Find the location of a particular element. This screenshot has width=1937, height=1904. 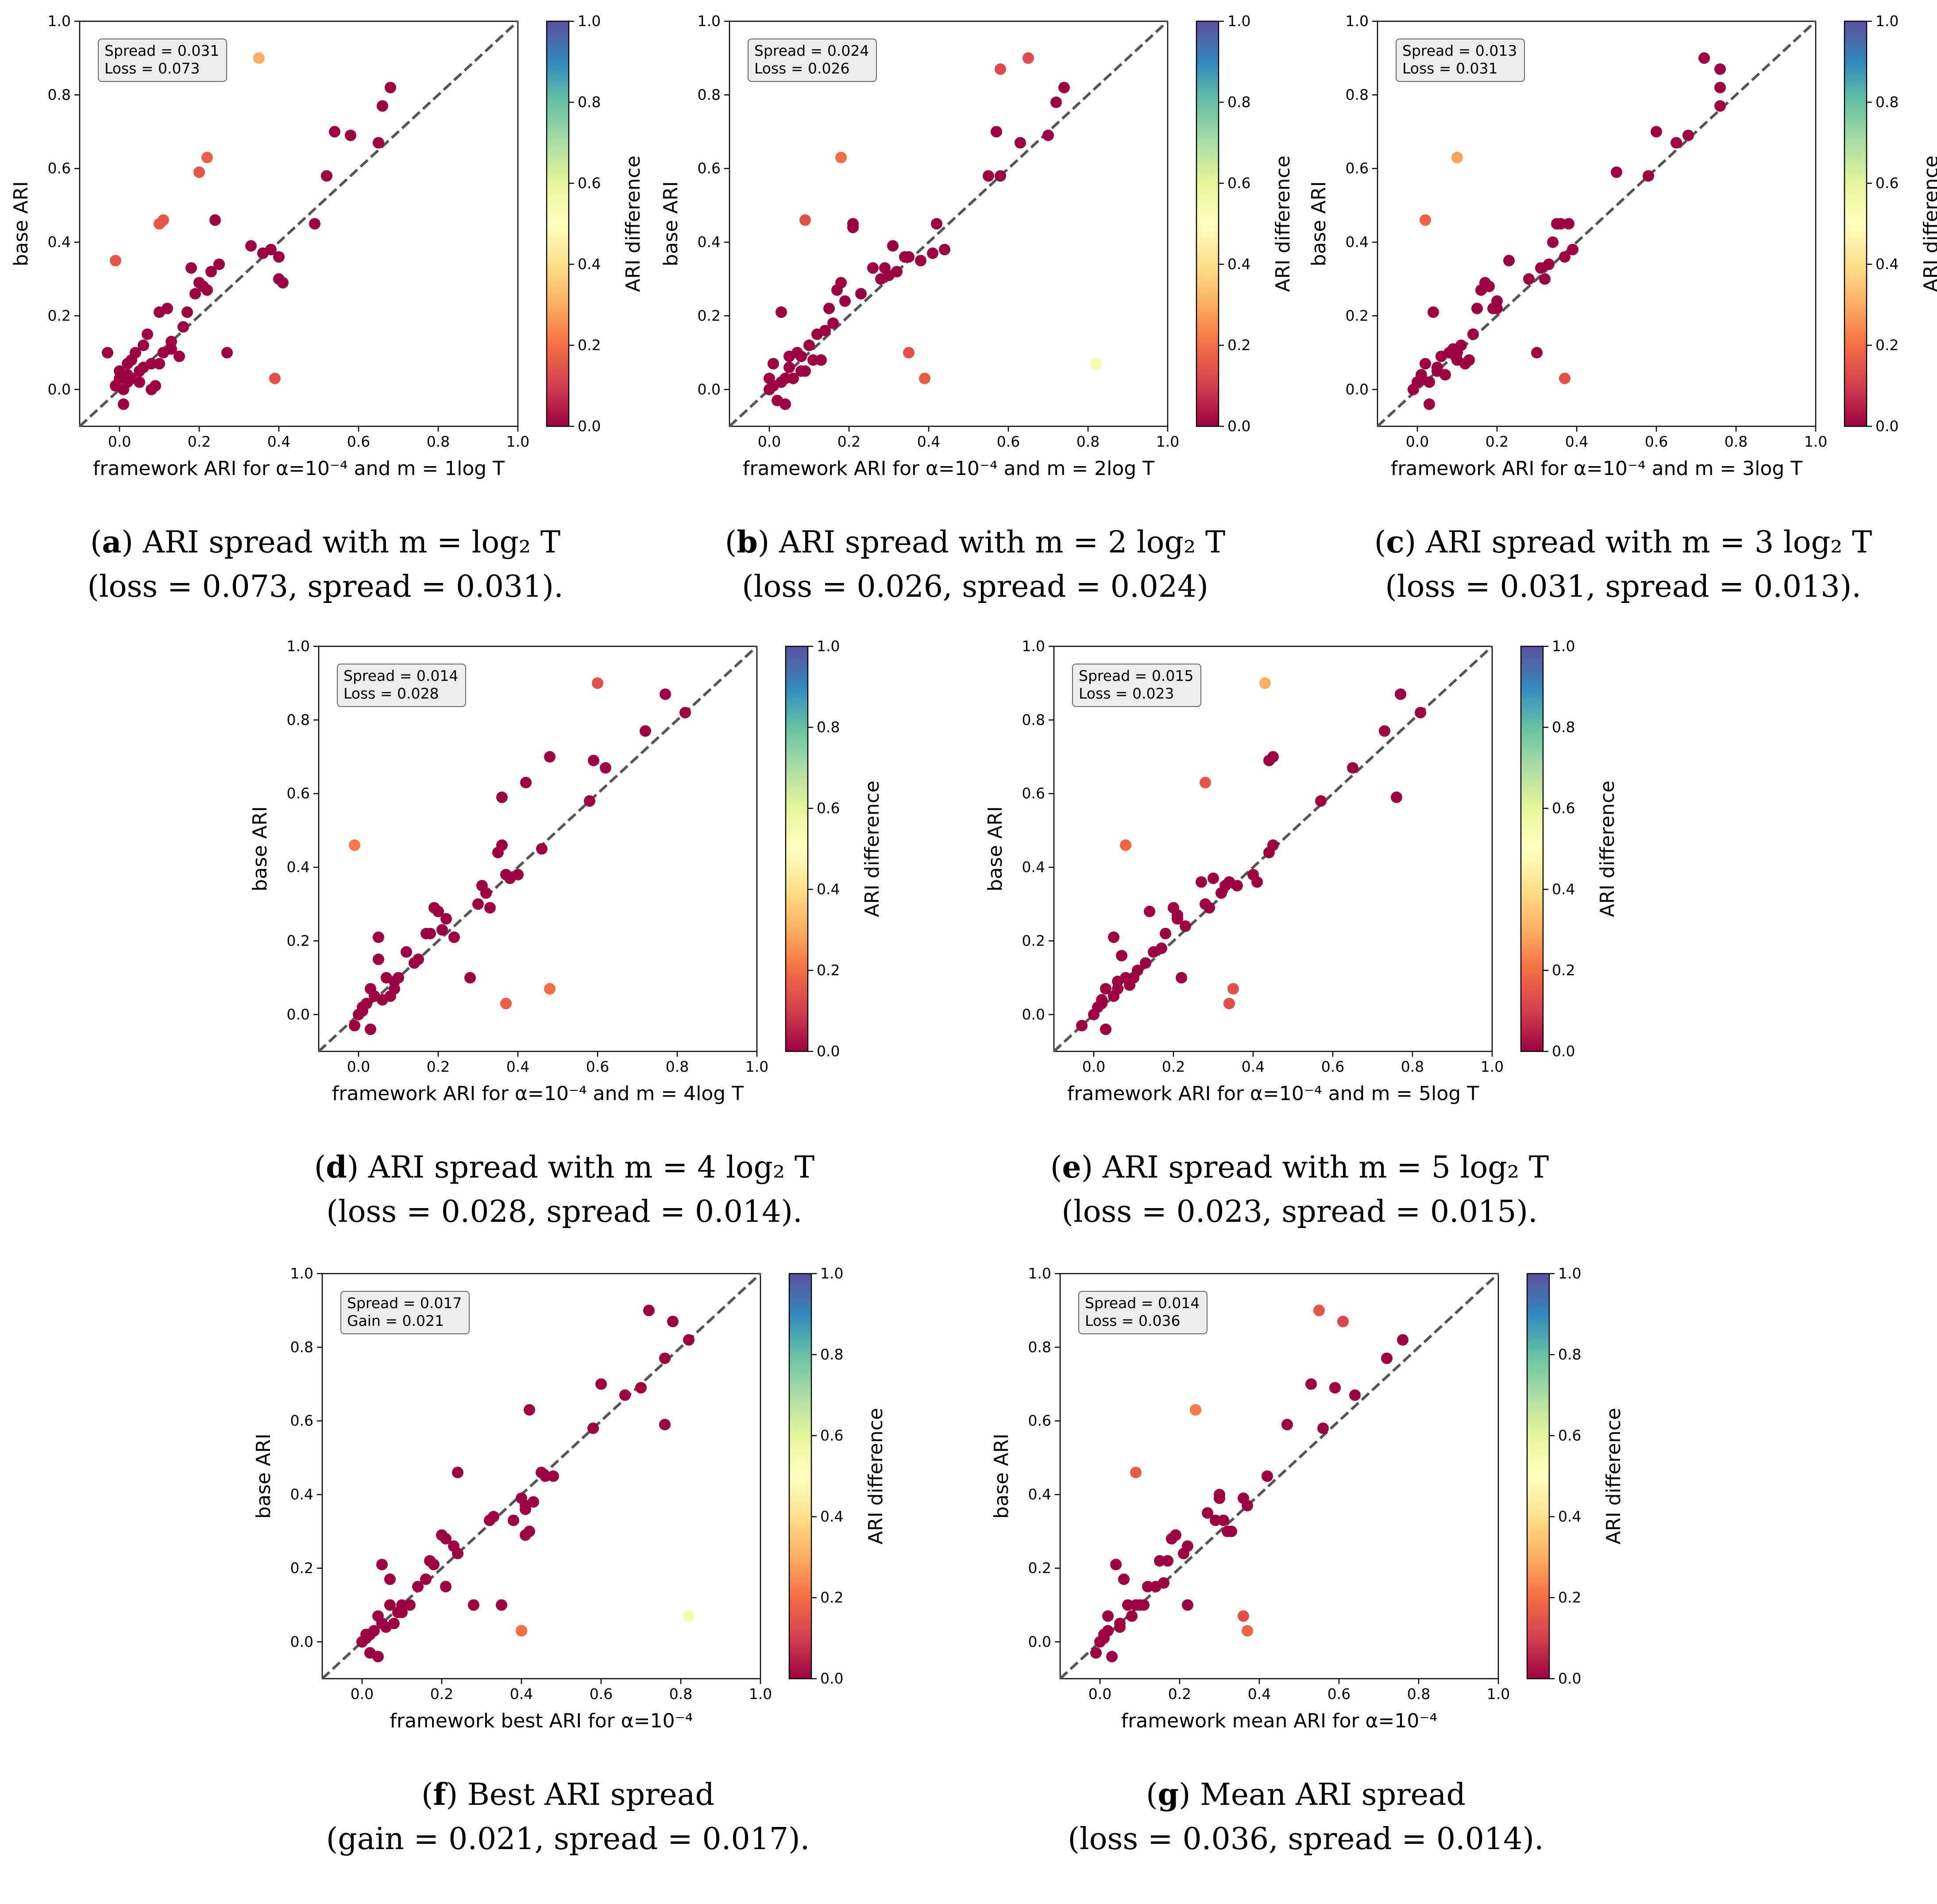

y-tick-label: 1.0 is located at coordinates (59, 21).